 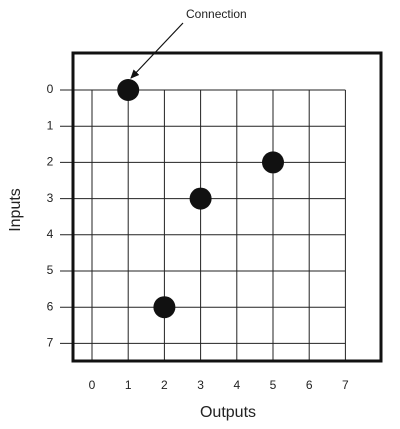 What do you see at coordinates (50, 89) in the screenshot?
I see `row-label: 0` at bounding box center [50, 89].